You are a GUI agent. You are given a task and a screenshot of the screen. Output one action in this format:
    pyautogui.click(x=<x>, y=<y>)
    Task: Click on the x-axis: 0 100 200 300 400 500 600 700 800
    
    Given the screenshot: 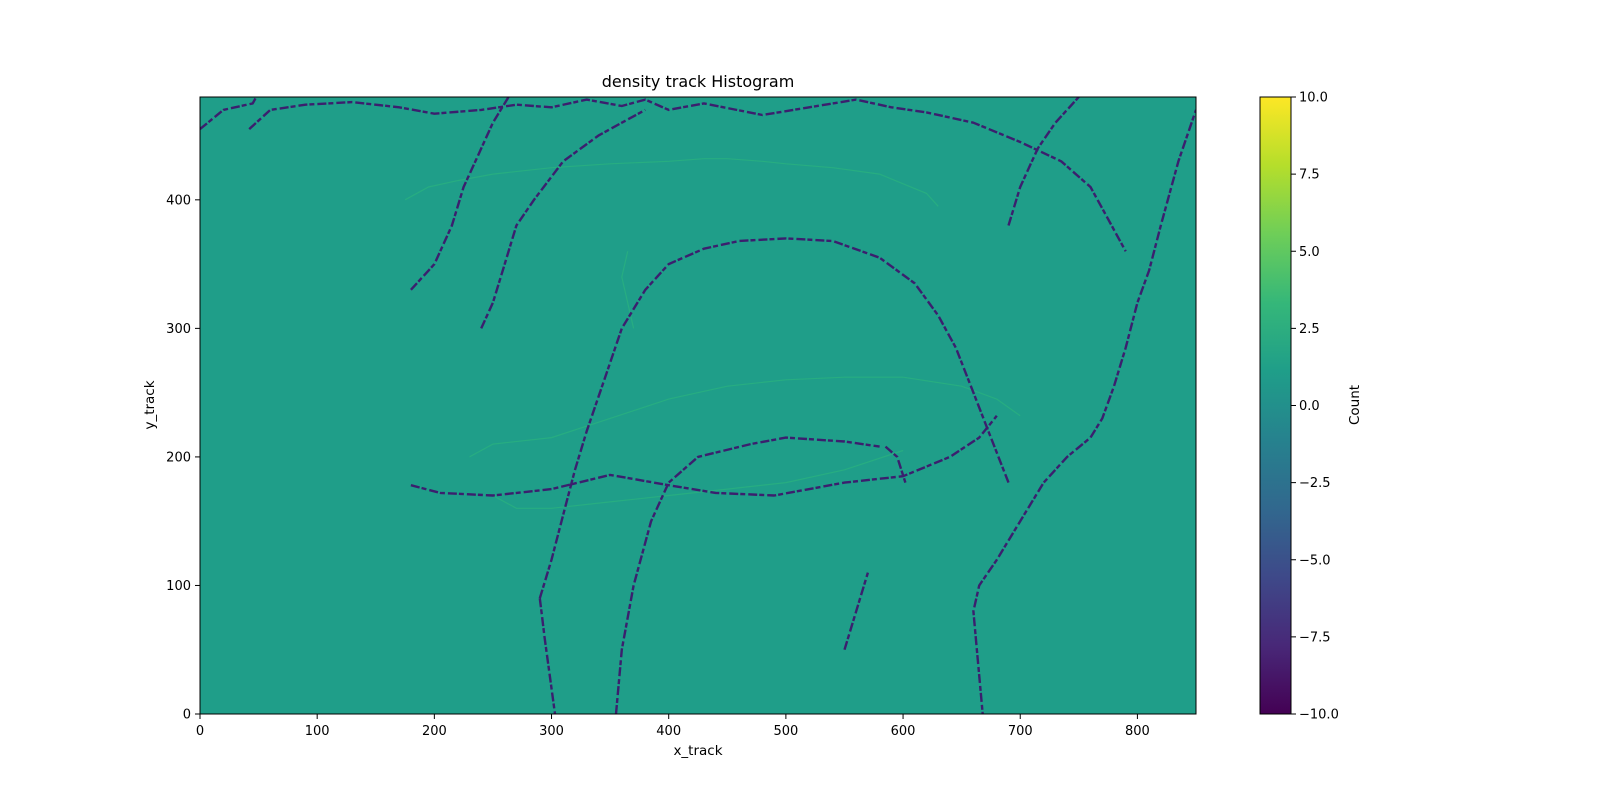 What is the action you would take?
    pyautogui.click(x=673, y=726)
    